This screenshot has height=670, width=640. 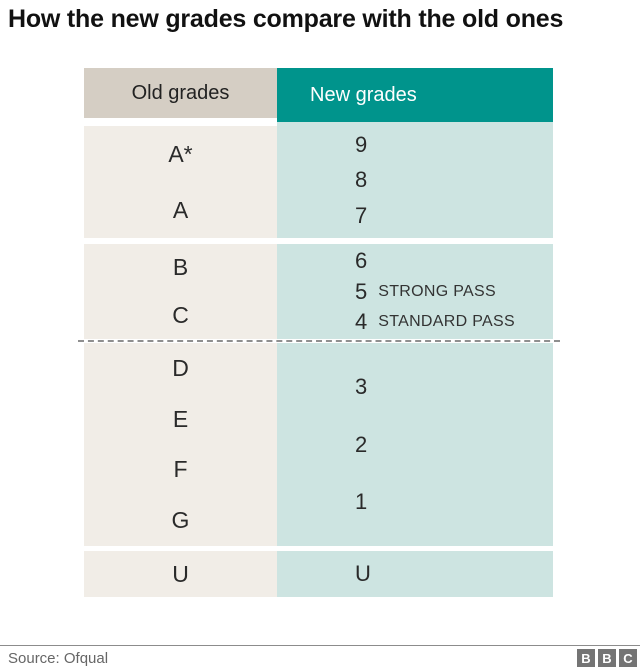 I want to click on new-grade-item: 7, so click(x=454, y=216).